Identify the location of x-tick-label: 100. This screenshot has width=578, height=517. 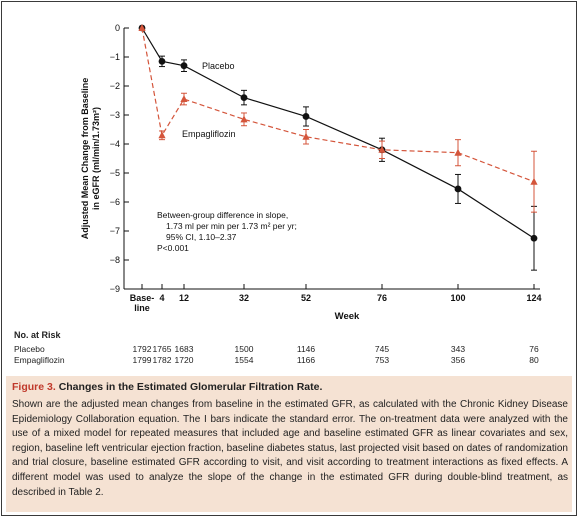
(457, 298).